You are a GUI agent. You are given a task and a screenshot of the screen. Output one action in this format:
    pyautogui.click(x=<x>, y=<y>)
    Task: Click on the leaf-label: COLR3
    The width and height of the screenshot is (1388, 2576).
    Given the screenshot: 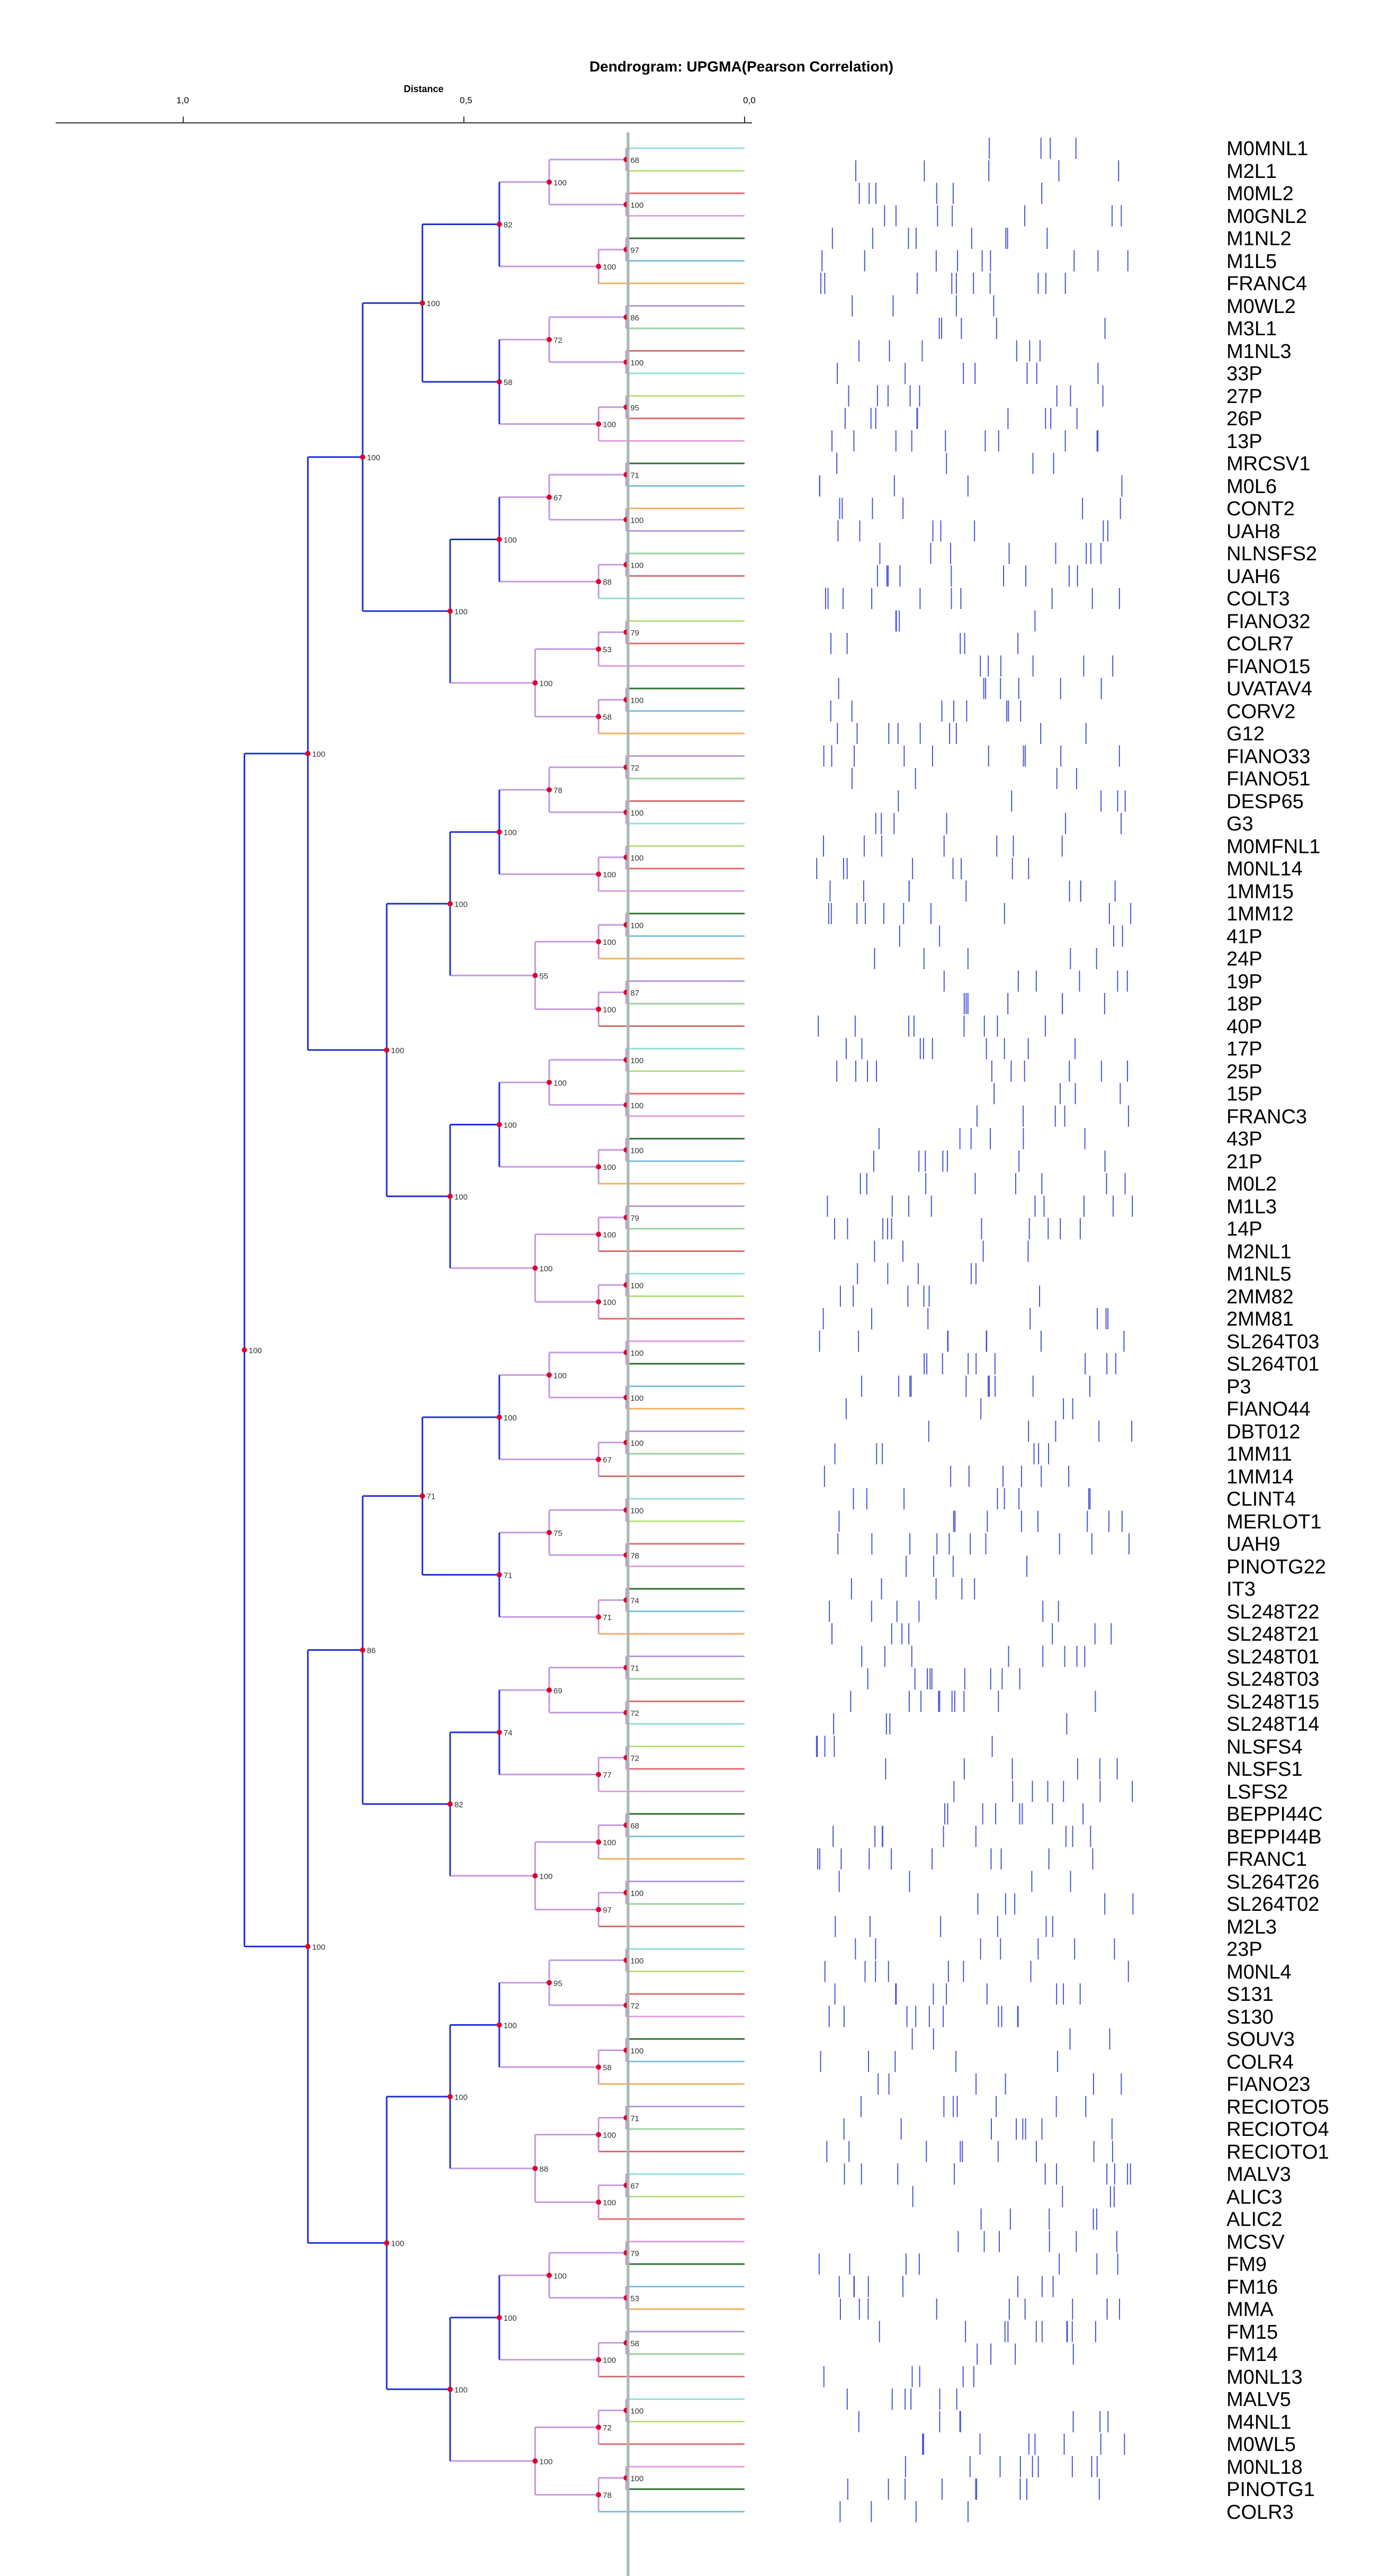 What is the action you would take?
    pyautogui.click(x=1260, y=2512)
    